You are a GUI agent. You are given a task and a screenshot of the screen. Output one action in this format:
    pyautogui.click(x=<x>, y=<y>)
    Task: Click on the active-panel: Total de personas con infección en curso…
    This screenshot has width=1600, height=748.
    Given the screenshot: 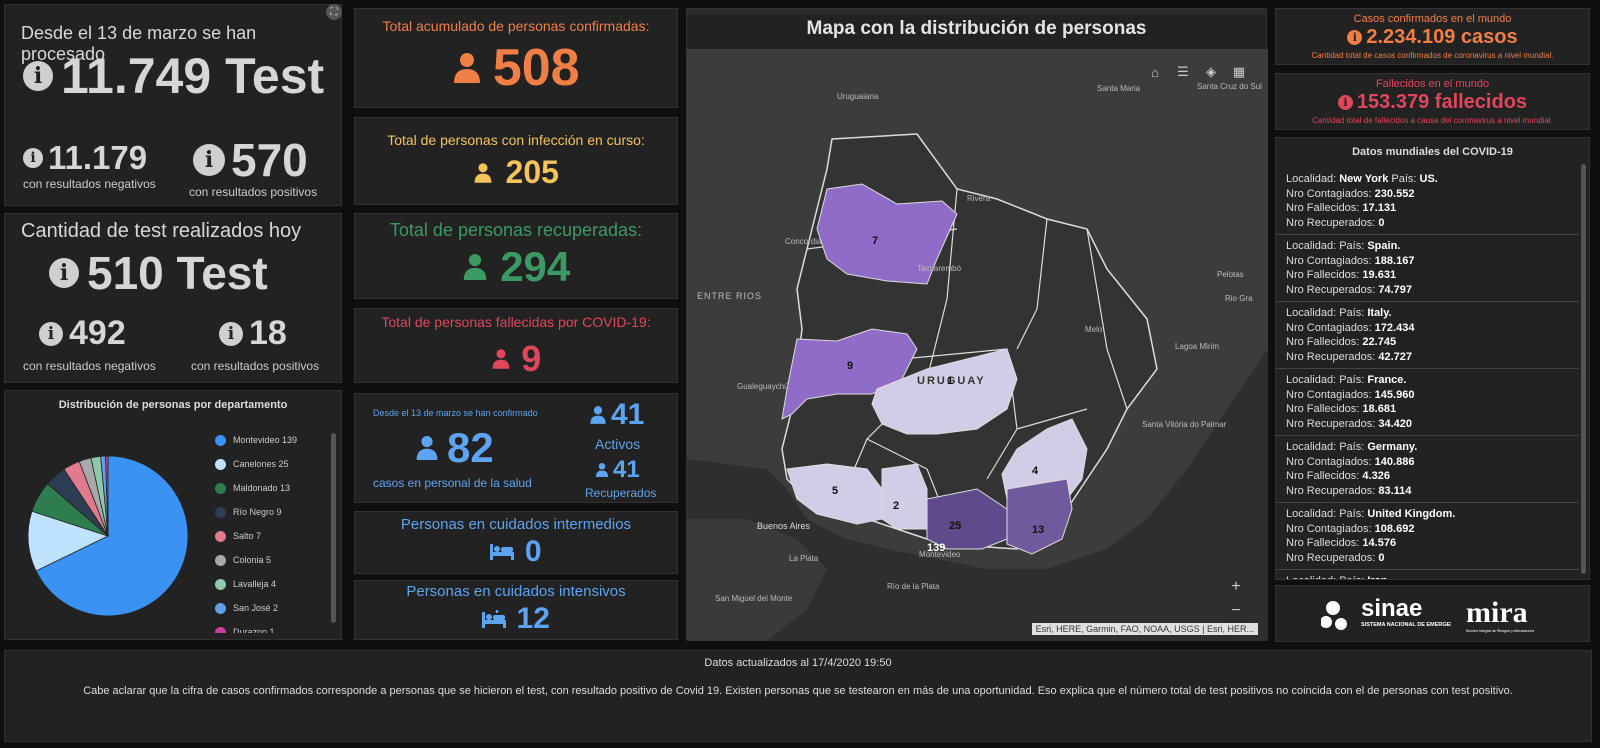 What is the action you would take?
    pyautogui.click(x=516, y=161)
    